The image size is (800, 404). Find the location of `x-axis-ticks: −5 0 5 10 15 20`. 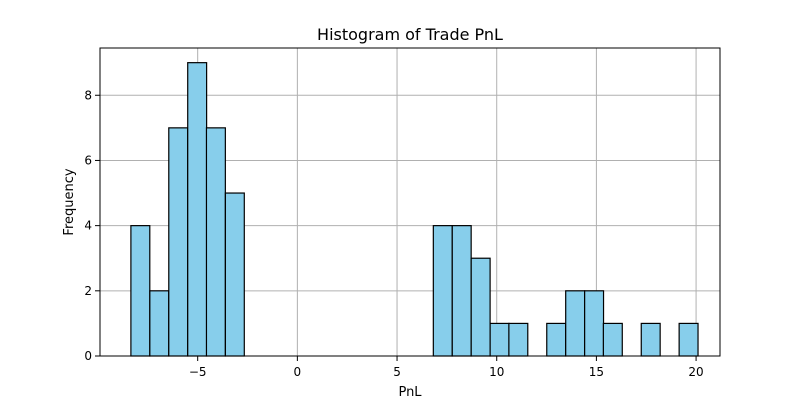

x-axis-ticks: −5 0 5 10 15 20 is located at coordinates (446, 367).